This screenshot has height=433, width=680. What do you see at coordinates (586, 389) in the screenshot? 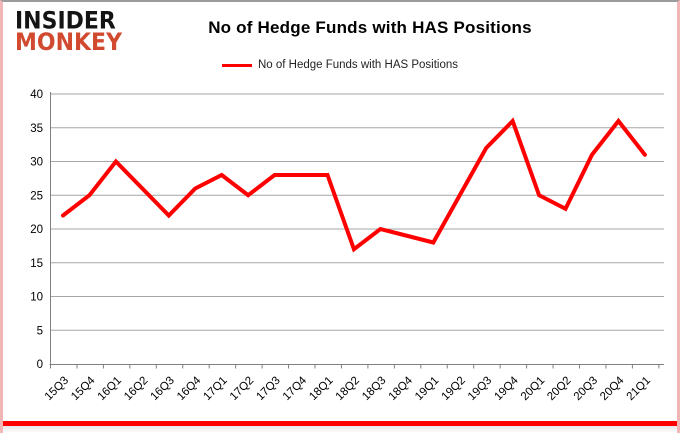
I see `x-axis-label: 20Q3` at bounding box center [586, 389].